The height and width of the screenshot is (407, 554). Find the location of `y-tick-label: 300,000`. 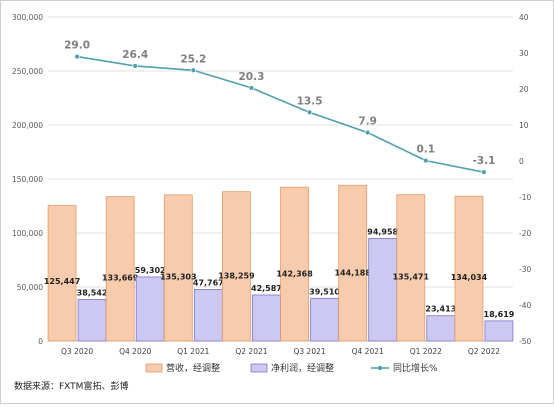

y-tick-label: 300,000 is located at coordinates (27, 17).